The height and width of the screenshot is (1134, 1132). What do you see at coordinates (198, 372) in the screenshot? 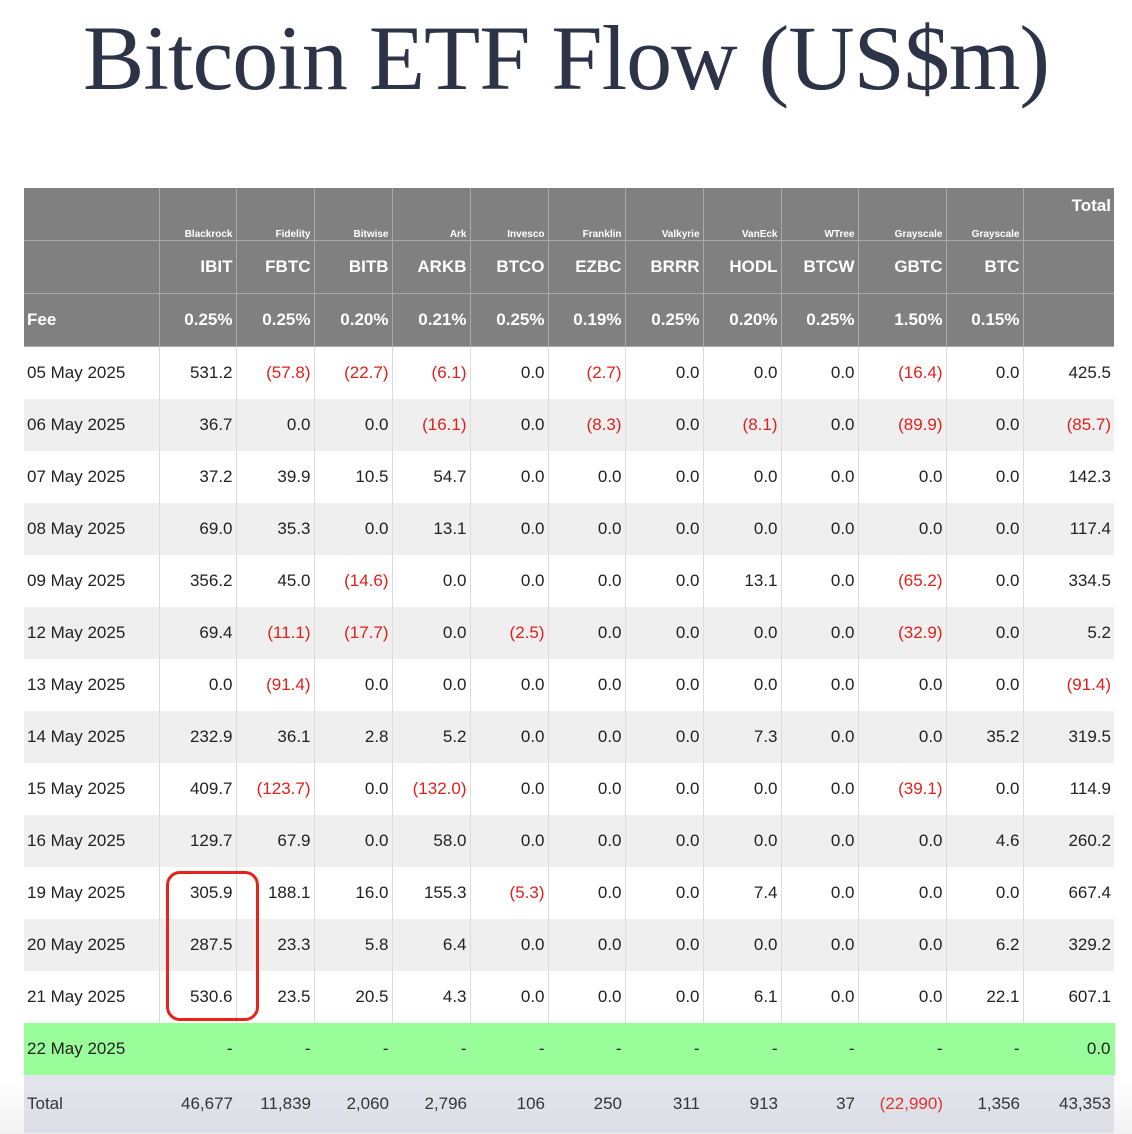
I see `flow-cell: 531.2` at bounding box center [198, 372].